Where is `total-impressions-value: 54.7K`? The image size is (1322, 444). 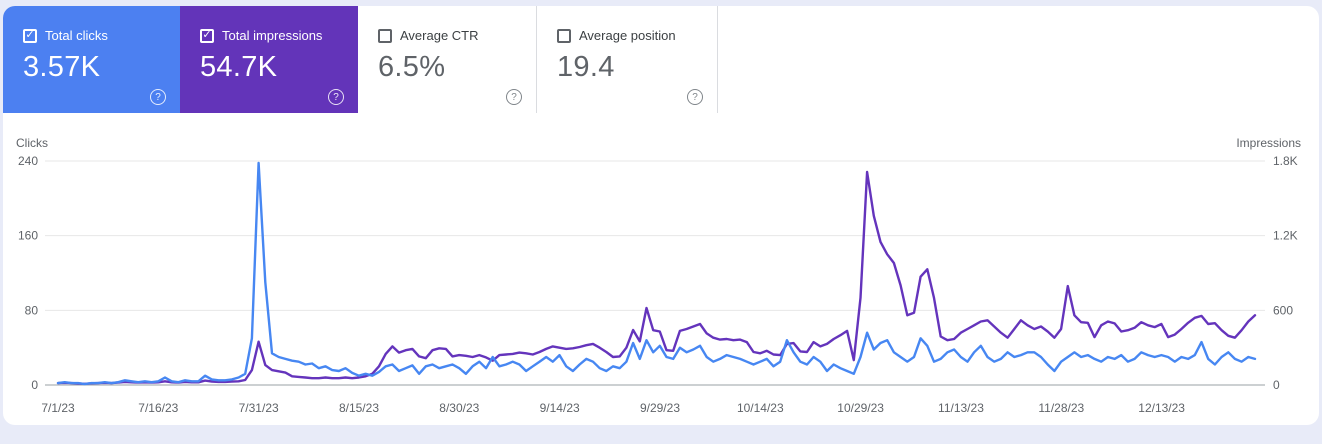
total-impressions-value: 54.7K is located at coordinates (239, 67).